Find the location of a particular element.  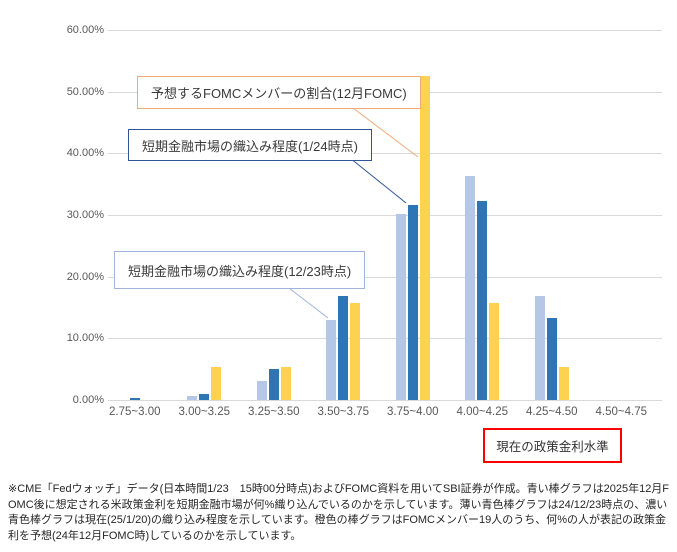

y-tick-label: 50.00% is located at coordinates (85, 91).